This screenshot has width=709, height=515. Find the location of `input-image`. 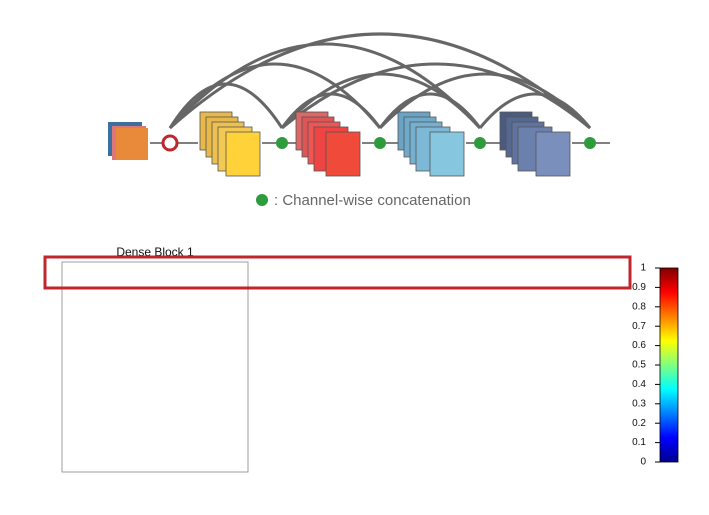

input-image is located at coordinates (128, 141).